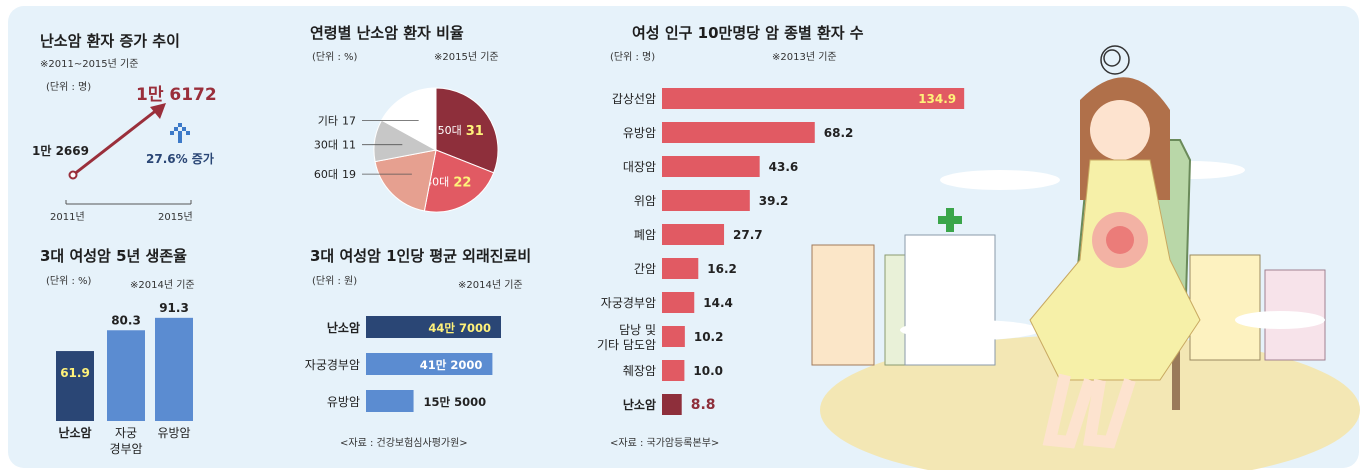 The width and height of the screenshot is (1367, 474). I want to click on pie-value-label: 22, so click(462, 183).